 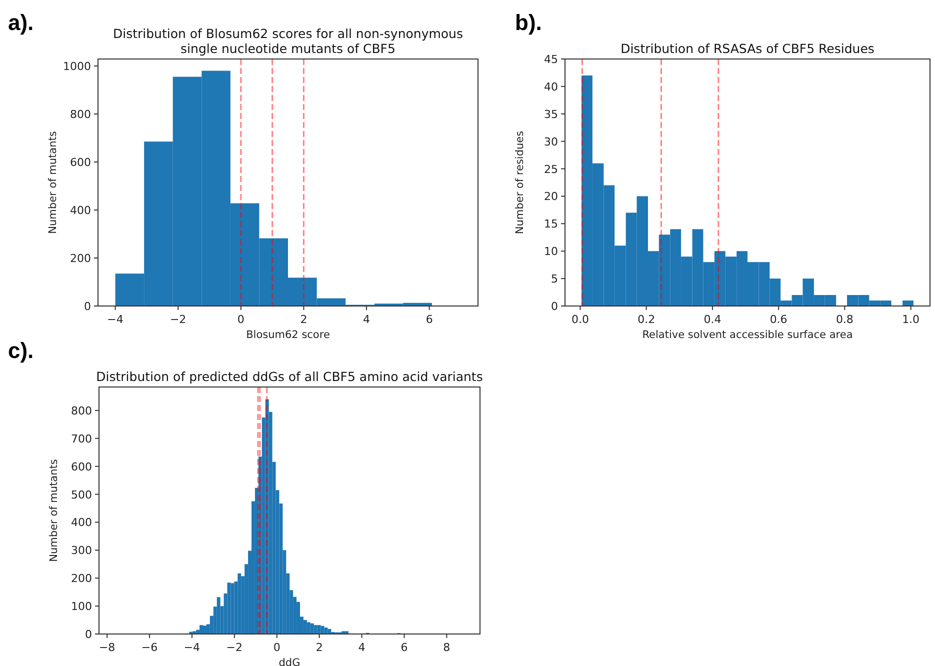 I want to click on x-tick-label: 8, so click(x=446, y=647).